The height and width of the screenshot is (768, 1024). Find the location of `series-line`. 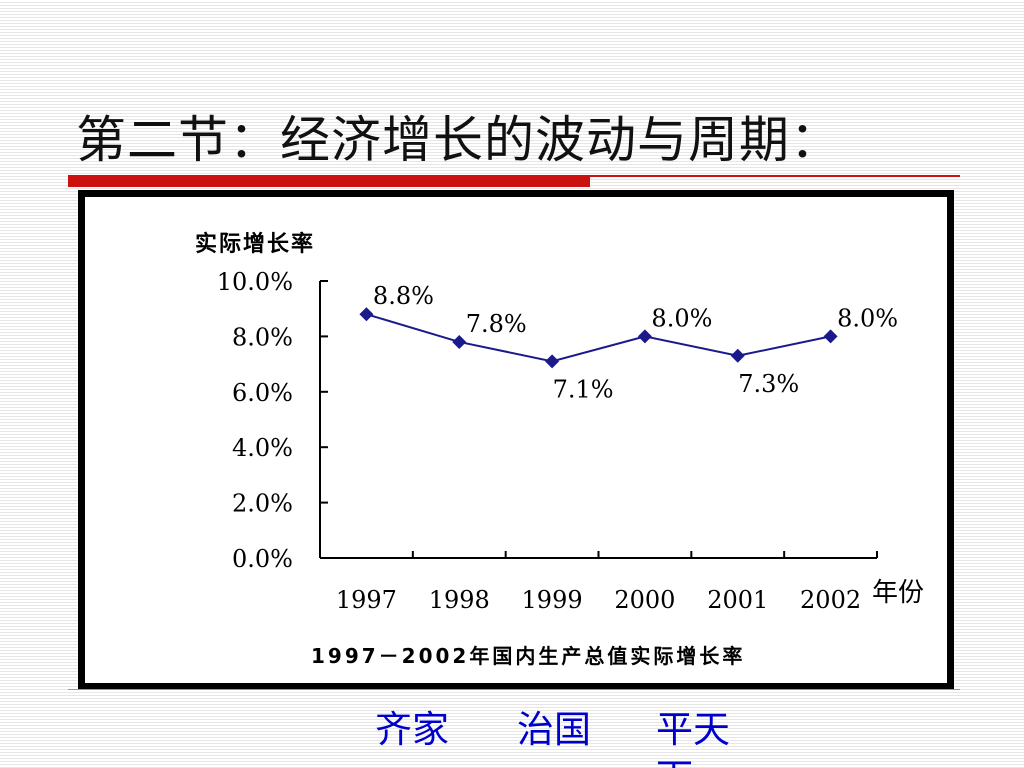

series-line is located at coordinates (598, 338).